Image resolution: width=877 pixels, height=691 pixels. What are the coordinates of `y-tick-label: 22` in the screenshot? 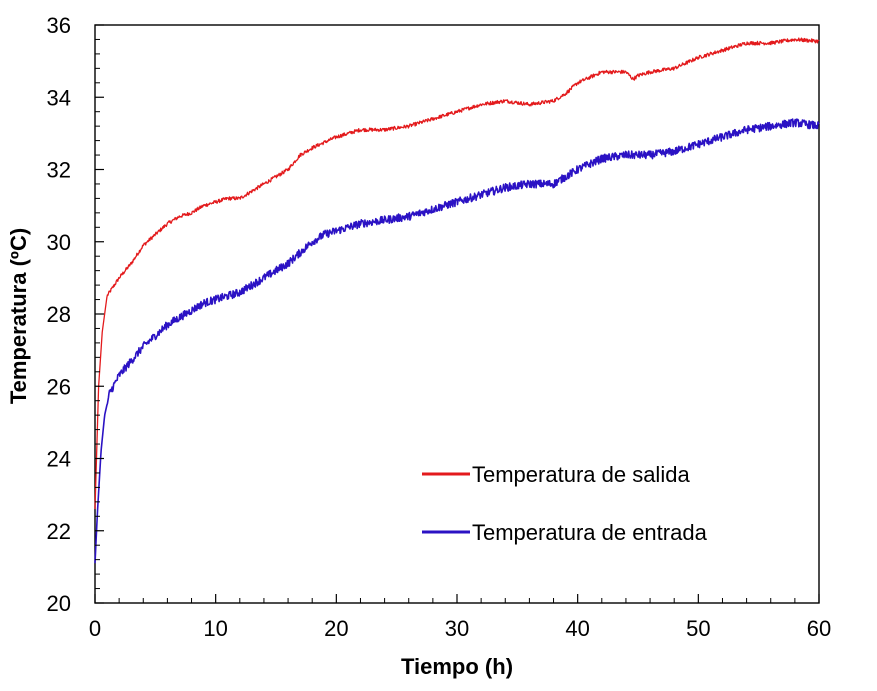 It's located at (59, 531).